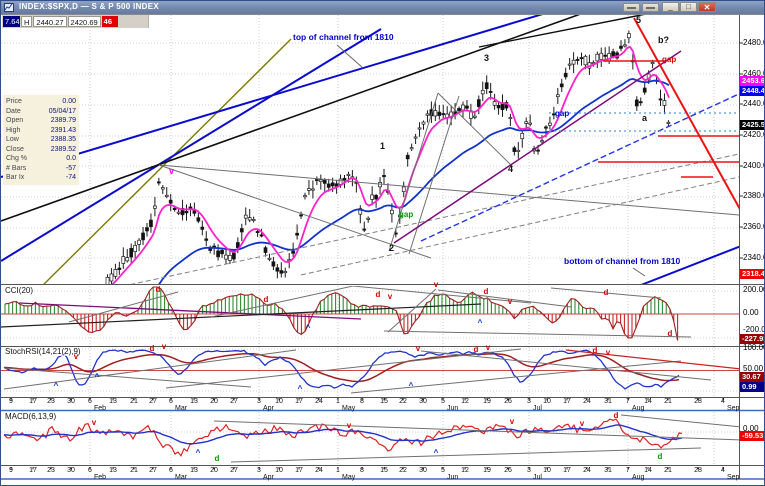 The height and width of the screenshot is (486, 765). Describe the element at coordinates (63, 149) in the screenshot. I see `info-value: 2389.52` at that location.